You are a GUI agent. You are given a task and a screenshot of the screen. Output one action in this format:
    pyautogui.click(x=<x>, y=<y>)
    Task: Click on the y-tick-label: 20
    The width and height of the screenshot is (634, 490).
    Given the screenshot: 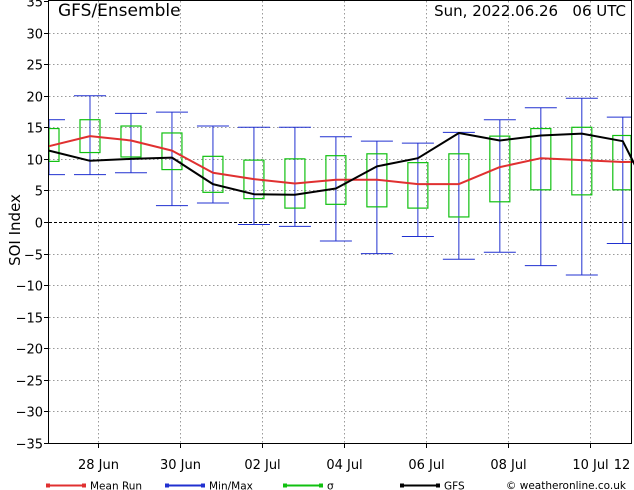 What is the action you would take?
    pyautogui.click(x=34, y=98)
    